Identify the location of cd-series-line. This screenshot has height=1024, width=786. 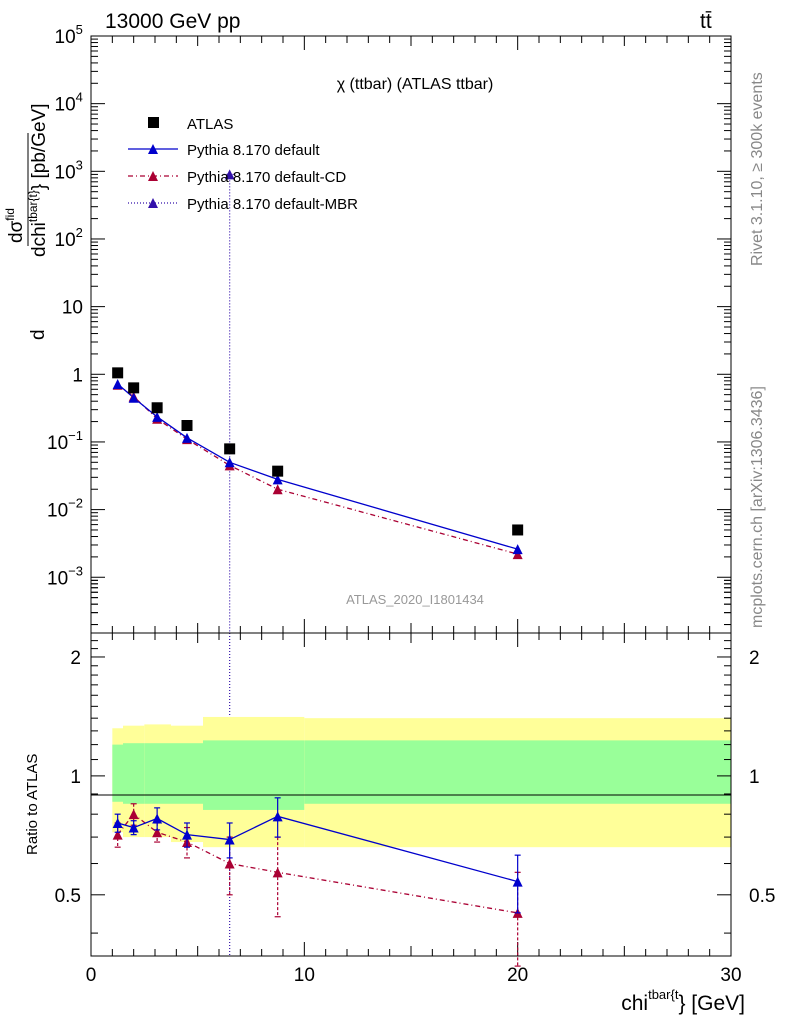
(317, 469).